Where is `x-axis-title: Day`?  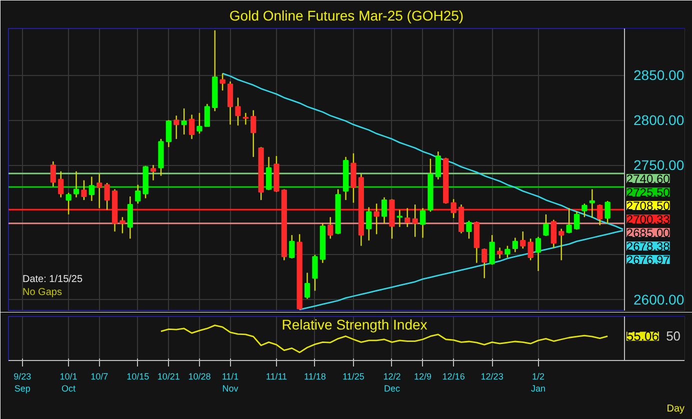
x-axis-title: Day is located at coordinates (675, 409).